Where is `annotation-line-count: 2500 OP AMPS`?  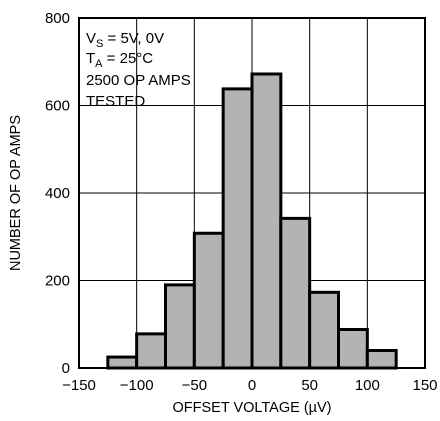
annotation-line-count: 2500 OP AMPS is located at coordinates (138, 80).